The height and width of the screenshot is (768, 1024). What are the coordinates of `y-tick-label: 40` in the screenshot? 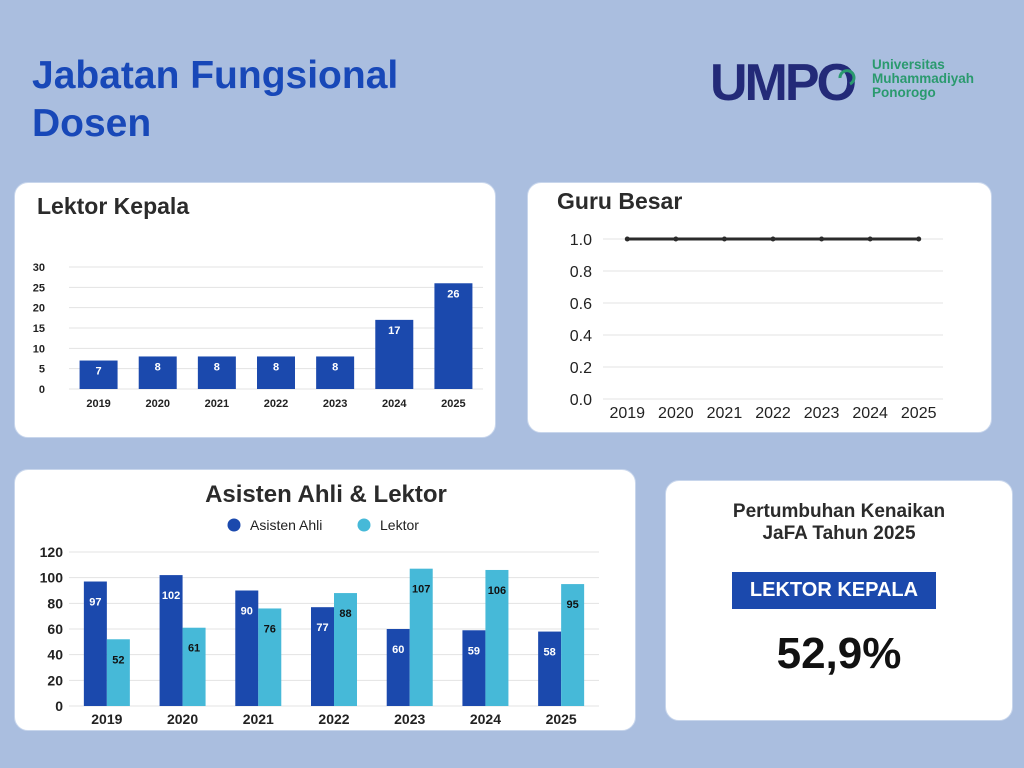 It's located at (55, 655).